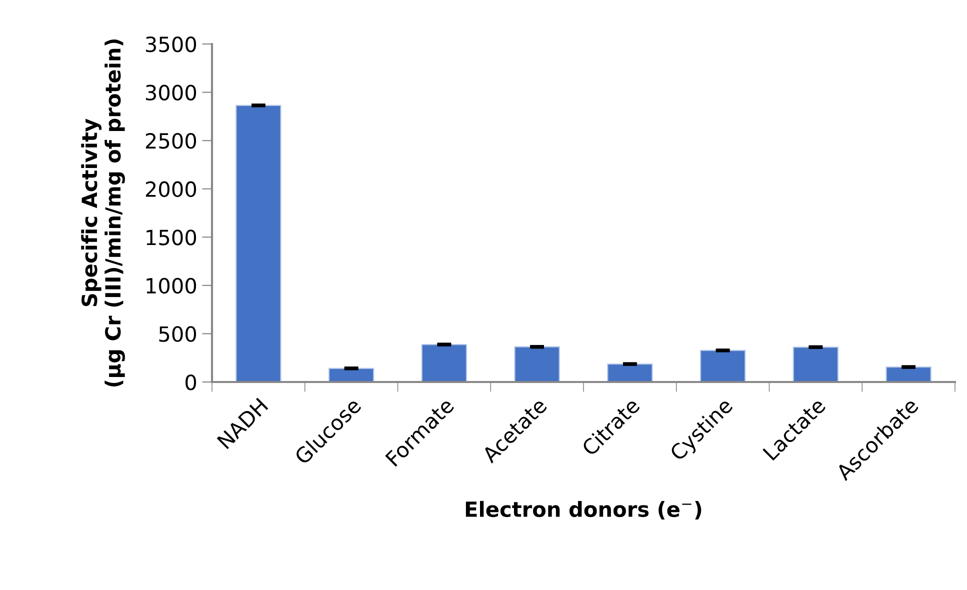 Image resolution: width=967 pixels, height=590 pixels. What do you see at coordinates (171, 92) in the screenshot?
I see `y-tick-label: 3000` at bounding box center [171, 92].